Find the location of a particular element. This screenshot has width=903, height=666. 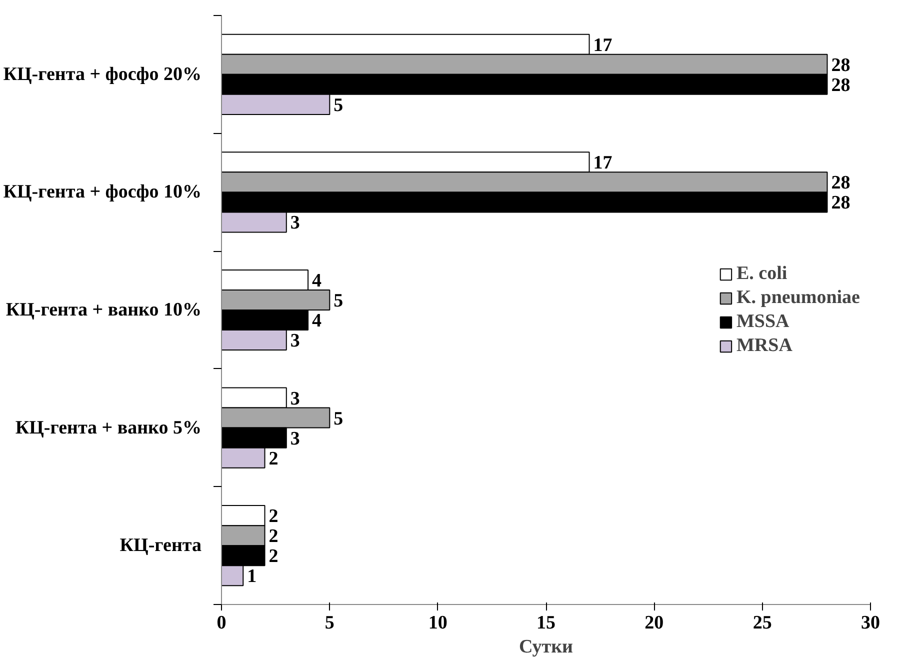

x-tick-label: 25 is located at coordinates (762, 623).